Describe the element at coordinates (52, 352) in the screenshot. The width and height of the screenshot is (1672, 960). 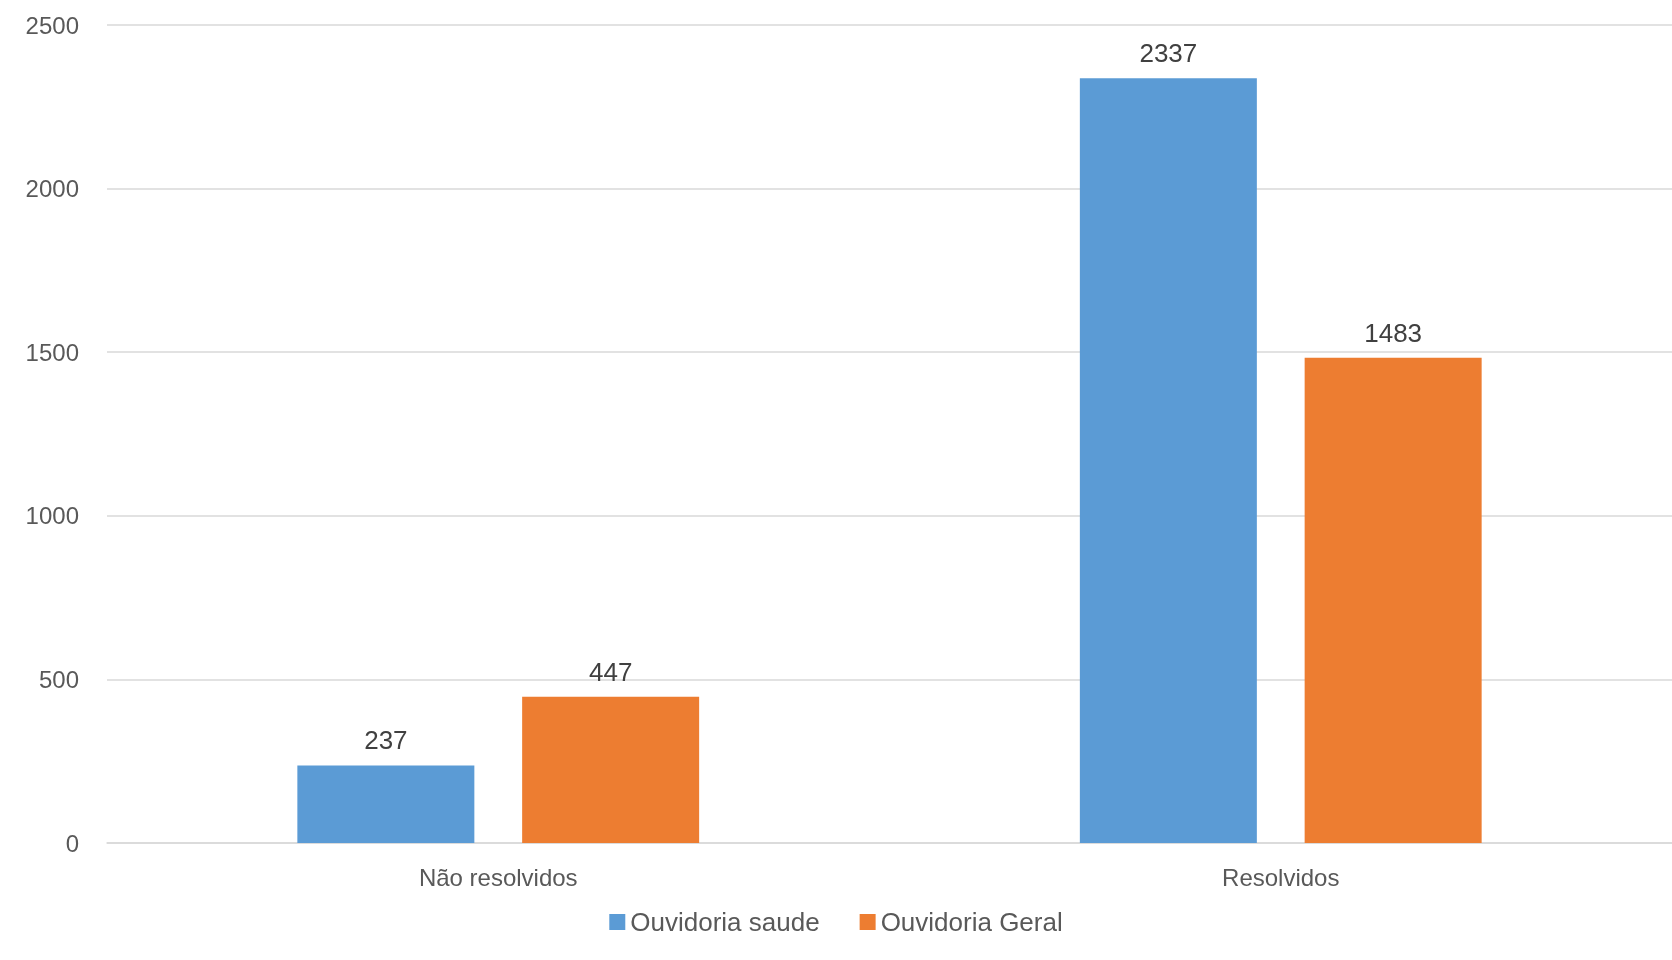
I see `y-tick-label: 1500` at that location.